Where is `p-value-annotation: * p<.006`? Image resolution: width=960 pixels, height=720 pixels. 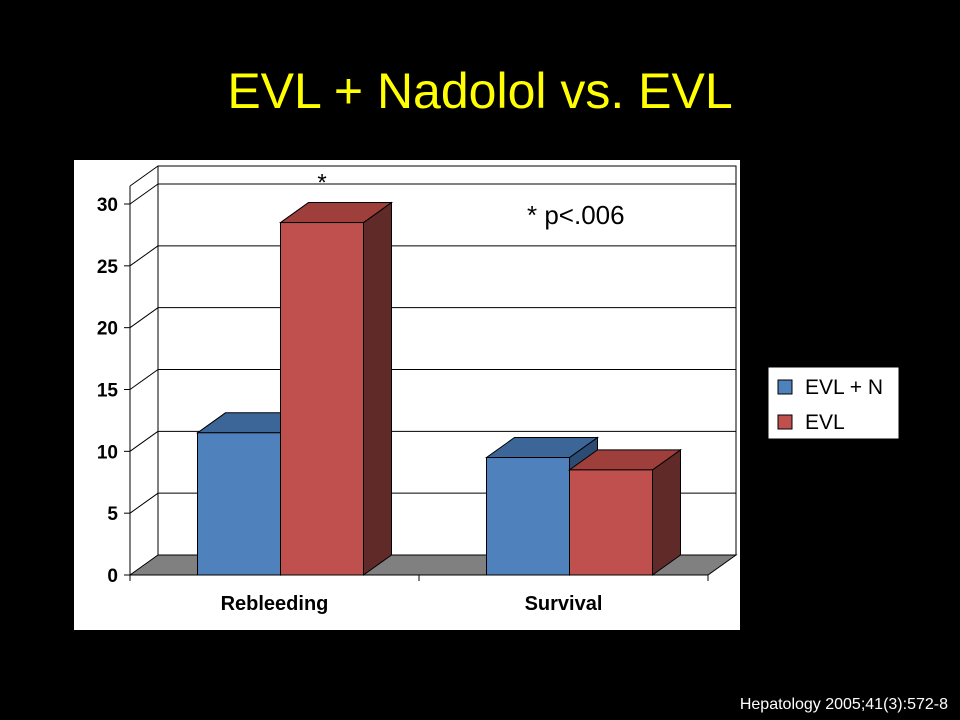
p-value-annotation: * p<.006 is located at coordinates (576, 215).